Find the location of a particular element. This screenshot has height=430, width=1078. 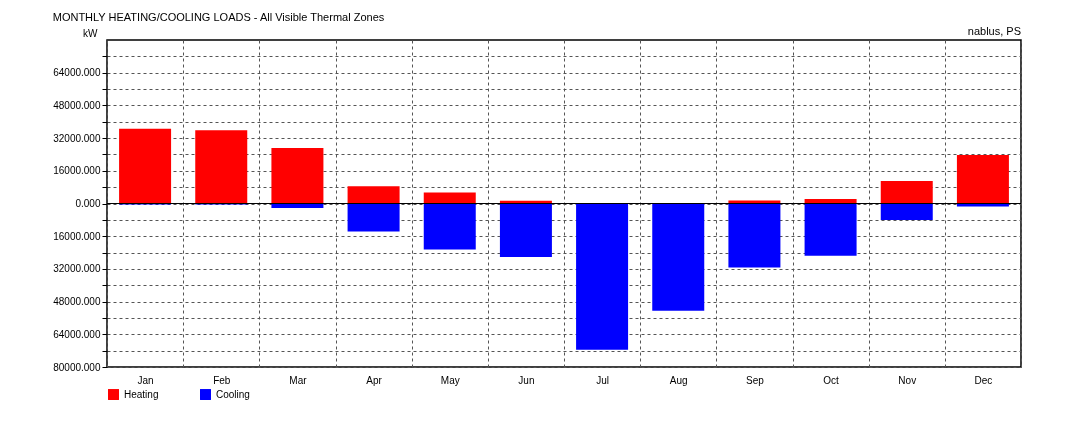

x-tick-label: Jun is located at coordinates (526, 380).